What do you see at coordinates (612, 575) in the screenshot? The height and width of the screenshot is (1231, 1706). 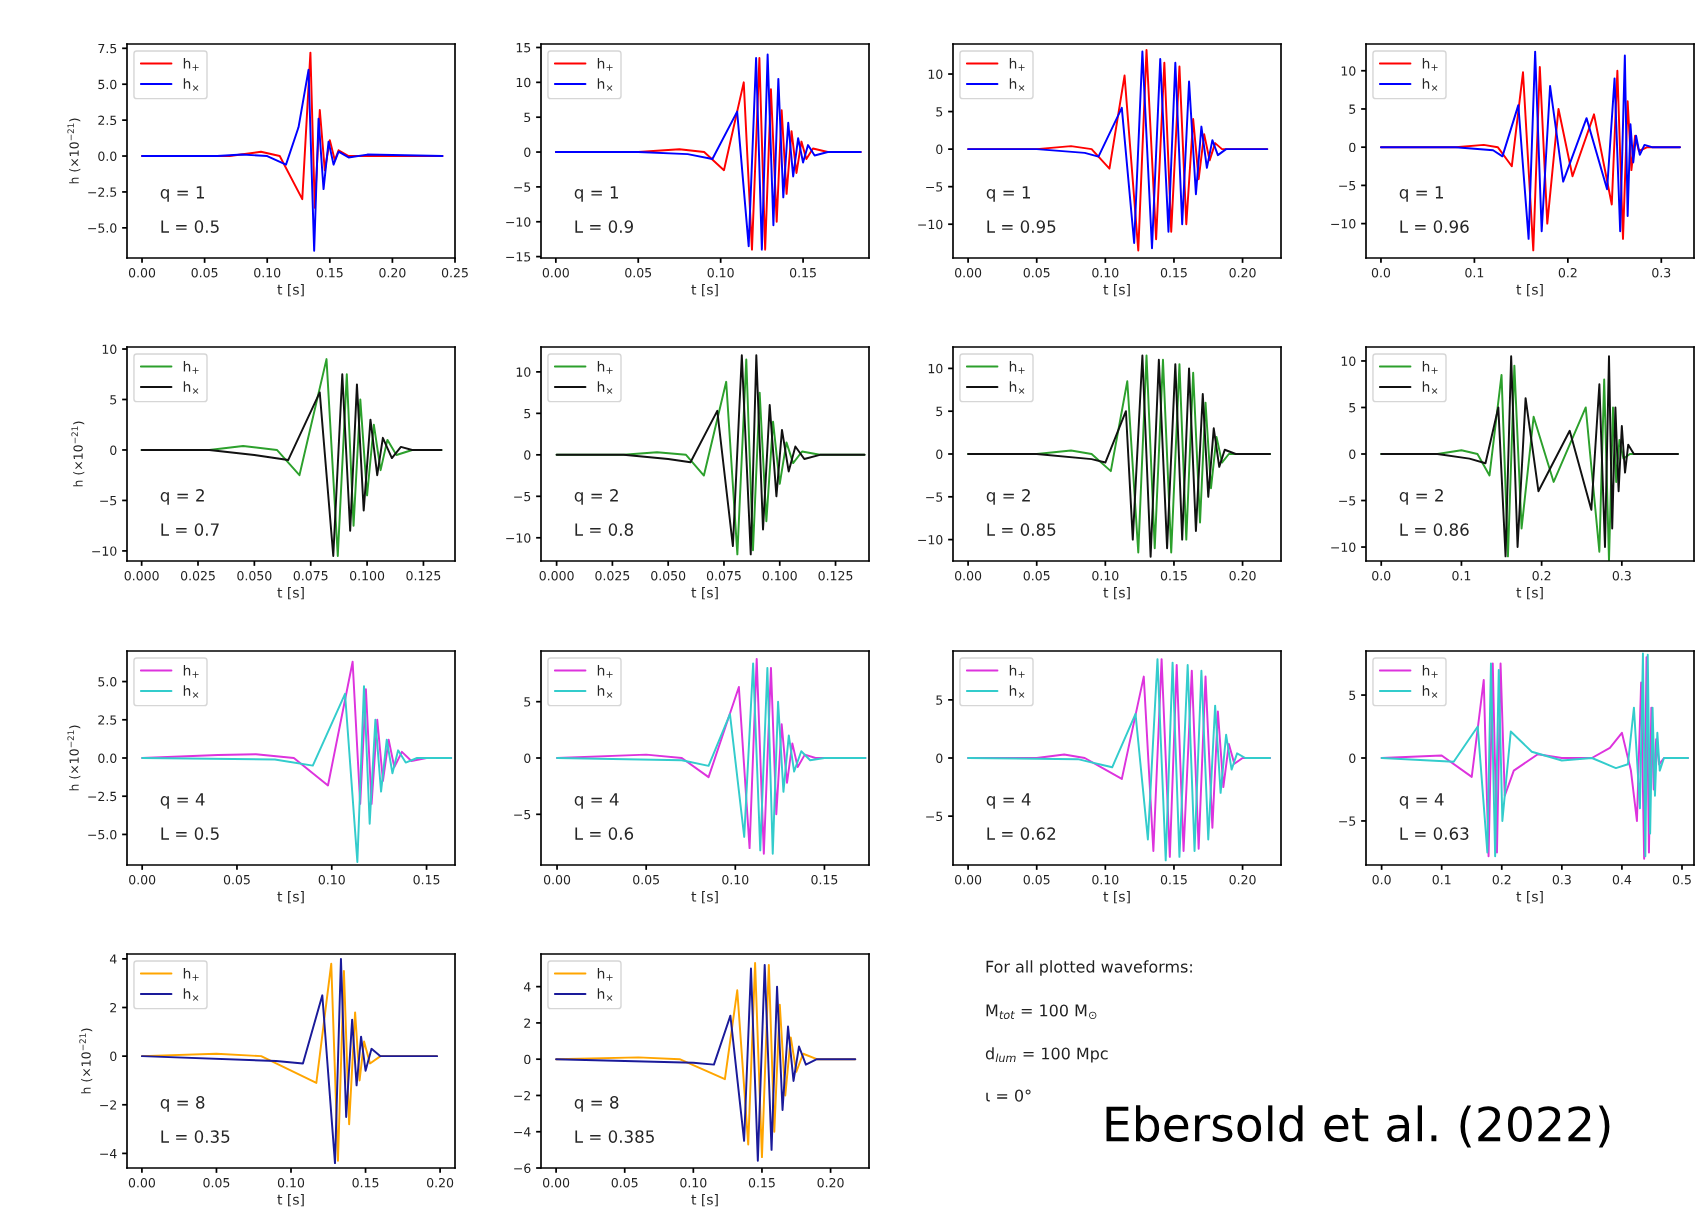 I see `x-tick-label: 0.025` at bounding box center [612, 575].